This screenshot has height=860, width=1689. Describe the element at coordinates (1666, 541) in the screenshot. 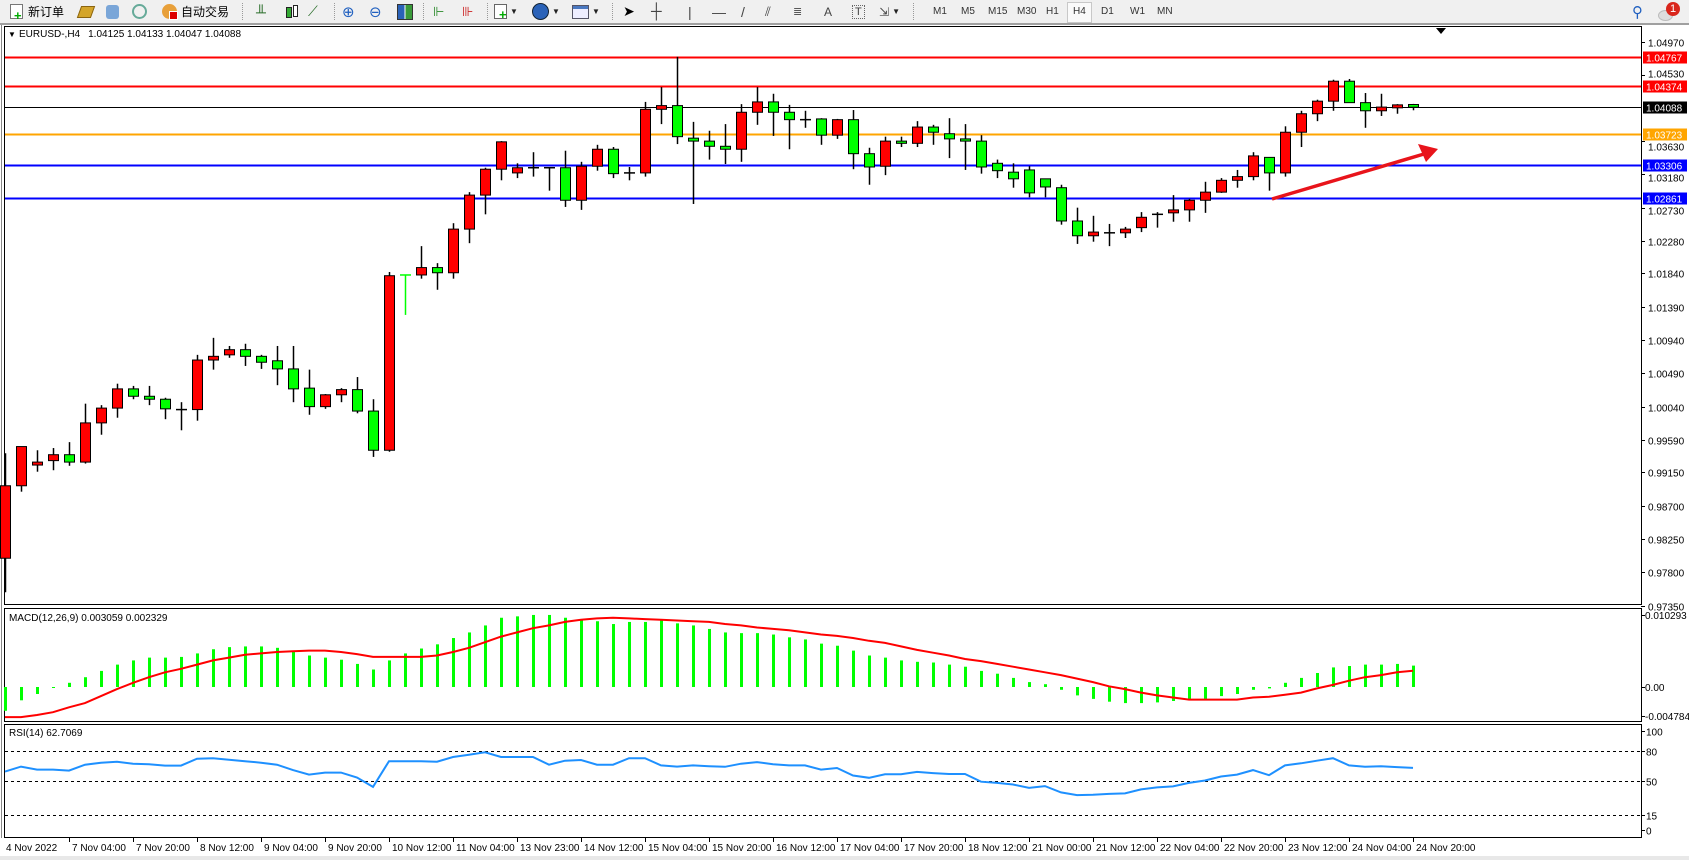

I see `price-tick-label: 0.98250` at that location.